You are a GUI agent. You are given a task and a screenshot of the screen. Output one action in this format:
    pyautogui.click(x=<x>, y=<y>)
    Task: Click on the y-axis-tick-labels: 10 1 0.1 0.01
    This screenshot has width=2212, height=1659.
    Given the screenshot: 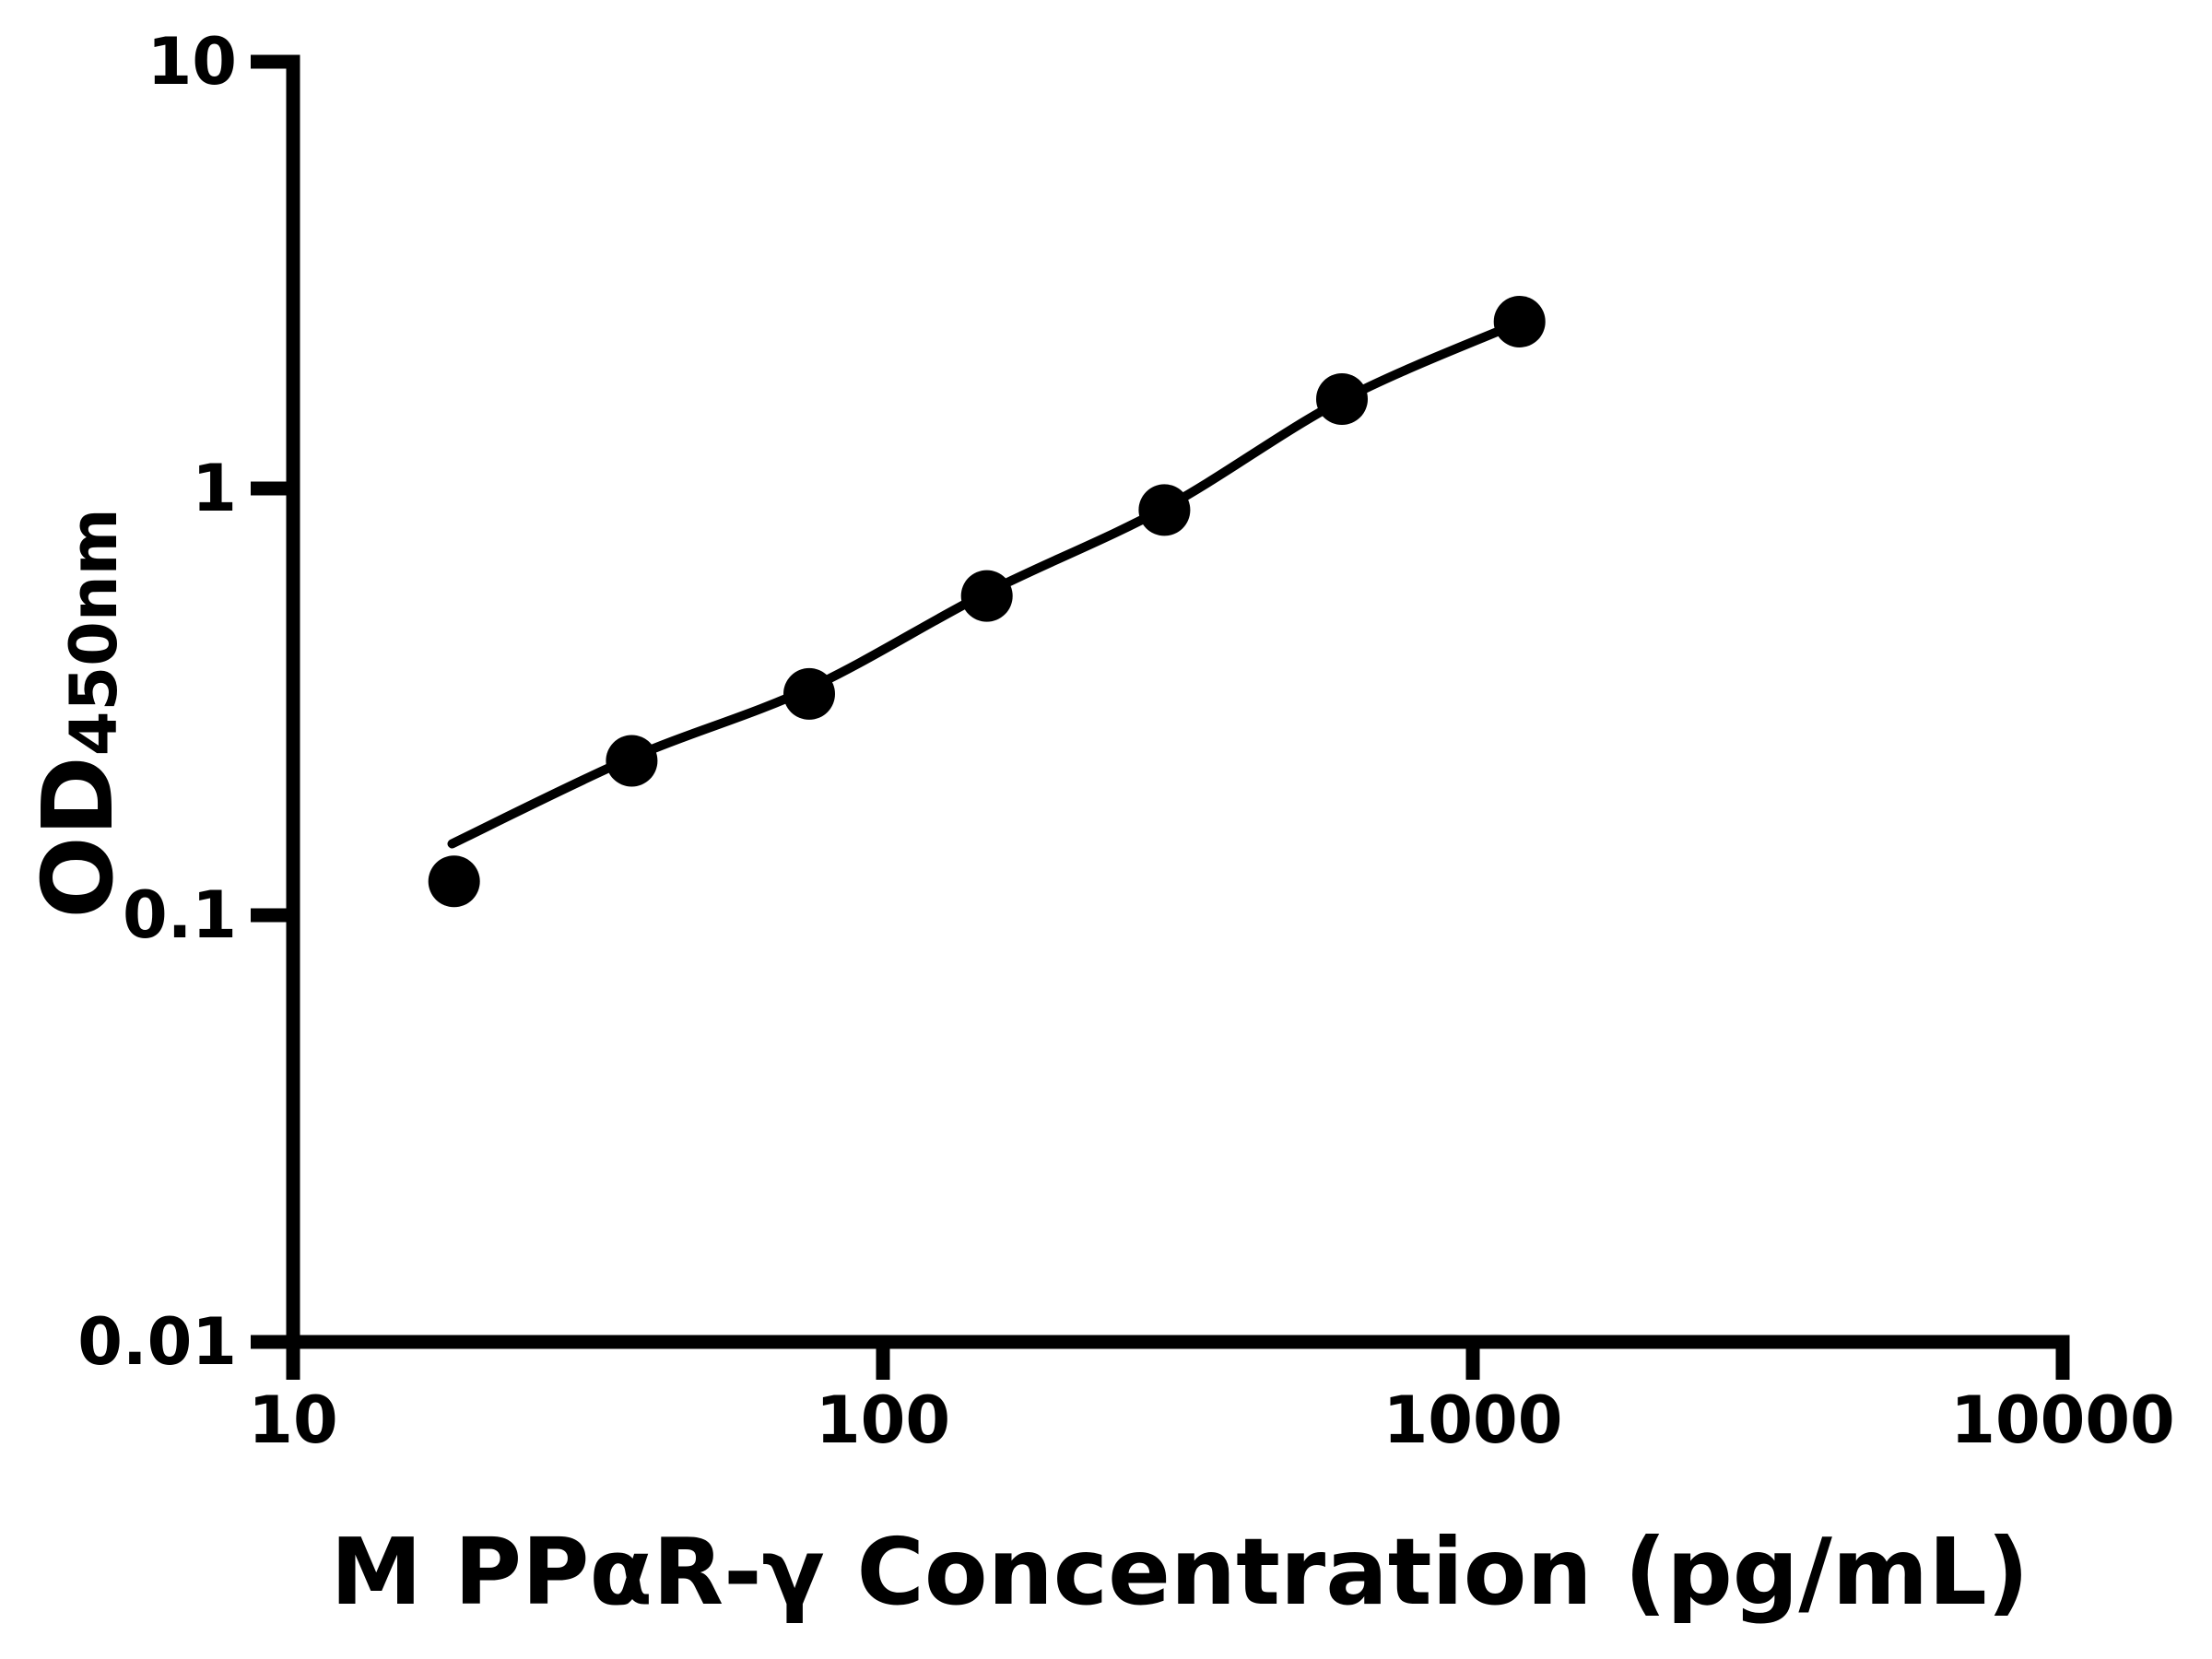 What is the action you would take?
    pyautogui.click(x=157, y=702)
    